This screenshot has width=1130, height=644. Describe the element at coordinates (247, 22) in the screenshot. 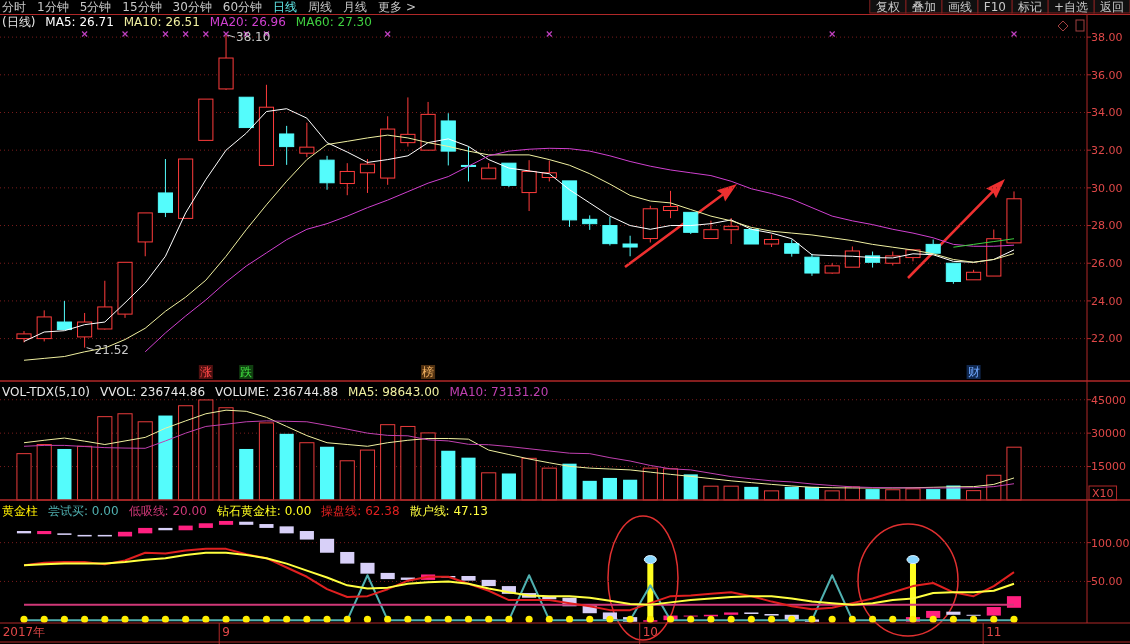

I see `text: MA20: 26.96` at that location.